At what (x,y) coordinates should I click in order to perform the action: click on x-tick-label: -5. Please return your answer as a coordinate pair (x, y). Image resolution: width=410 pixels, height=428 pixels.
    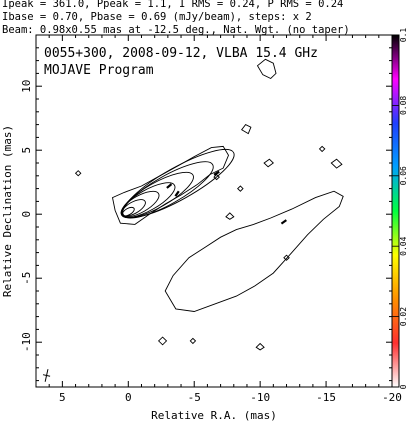
    Looking at the image, I should click on (194, 397).